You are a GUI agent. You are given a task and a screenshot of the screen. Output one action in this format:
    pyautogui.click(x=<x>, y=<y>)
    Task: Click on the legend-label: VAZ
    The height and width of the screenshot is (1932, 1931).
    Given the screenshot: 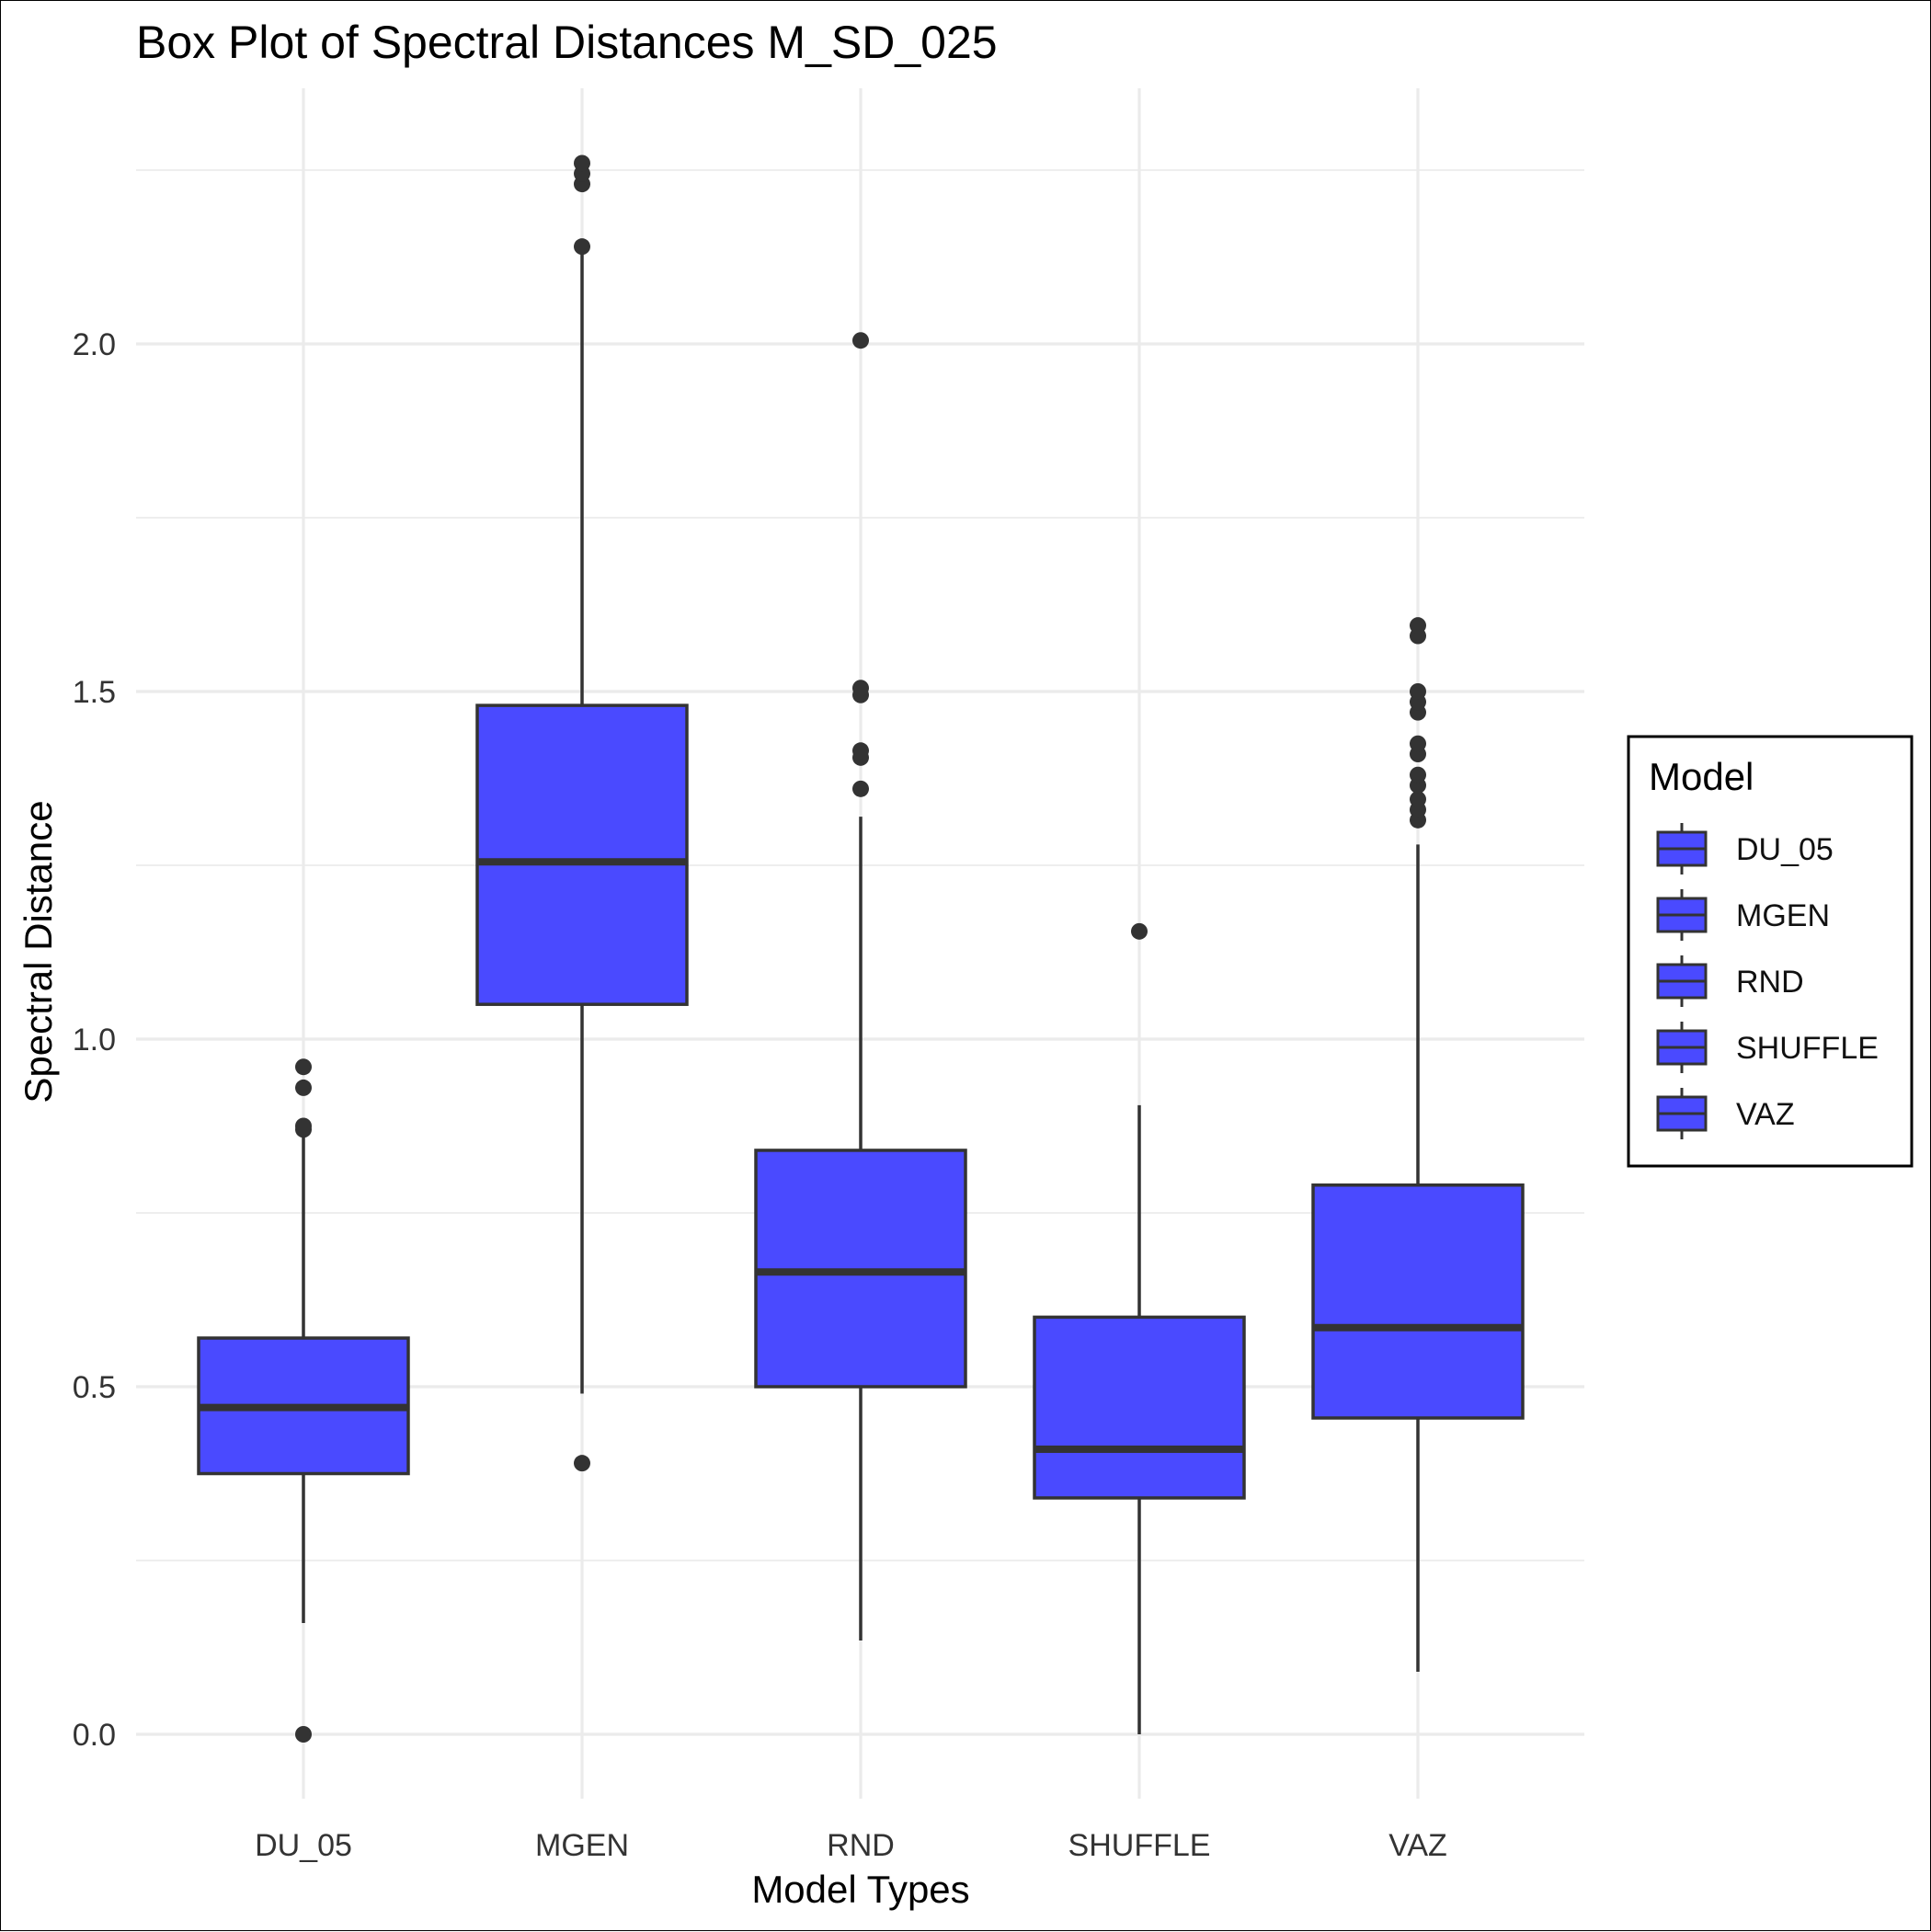 What is the action you would take?
    pyautogui.click(x=1765, y=1114)
    